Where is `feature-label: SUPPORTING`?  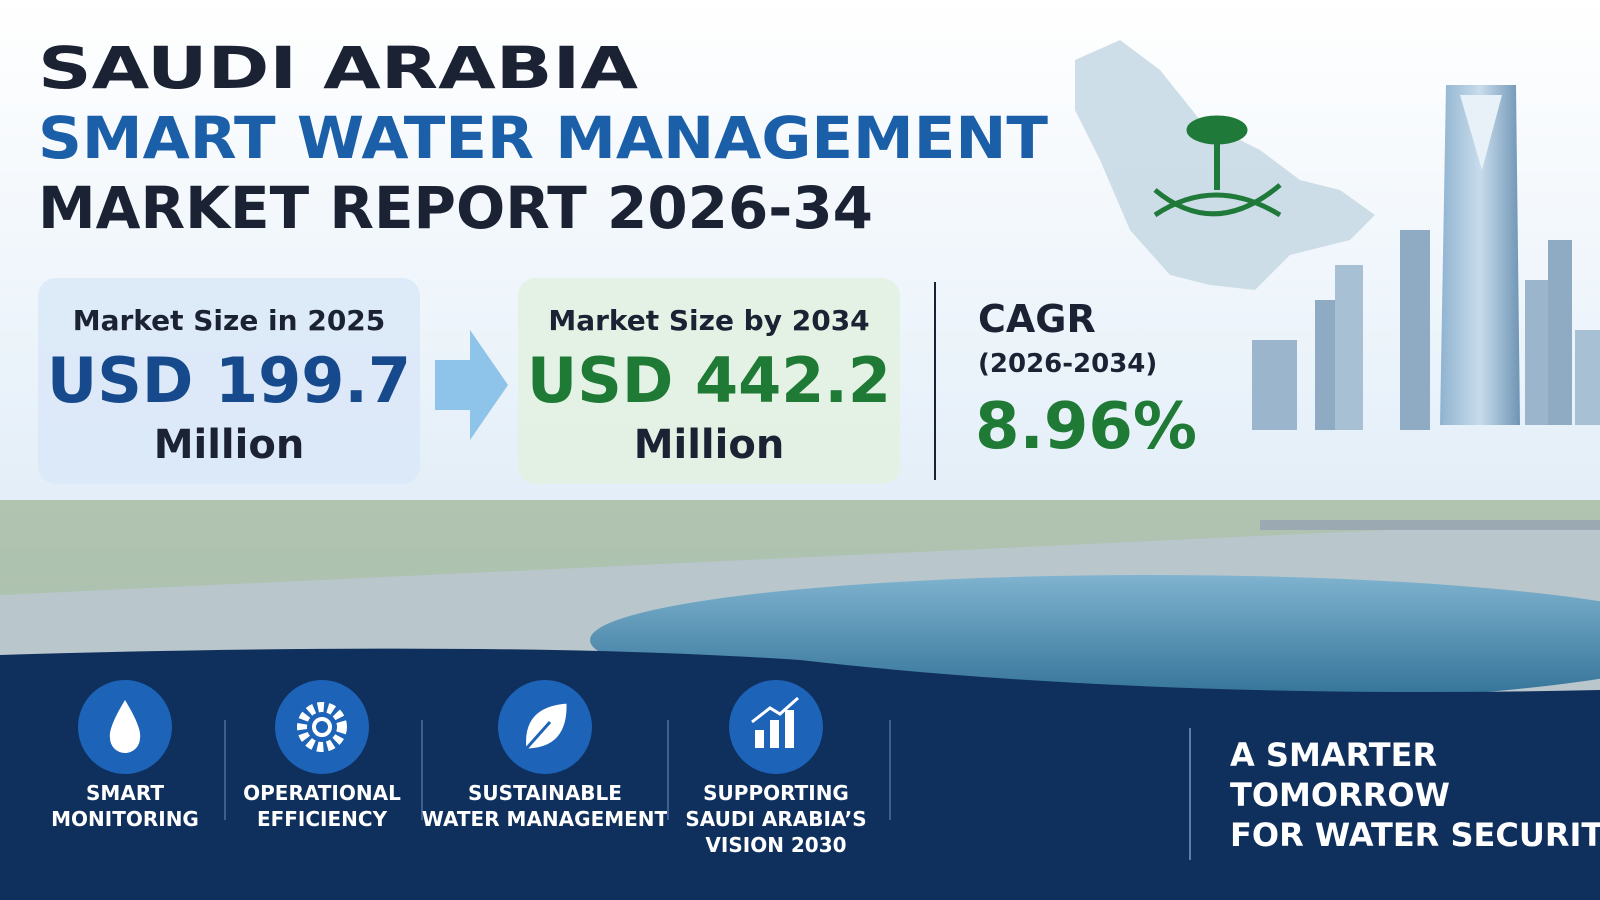
feature-label: SUPPORTING is located at coordinates (776, 793).